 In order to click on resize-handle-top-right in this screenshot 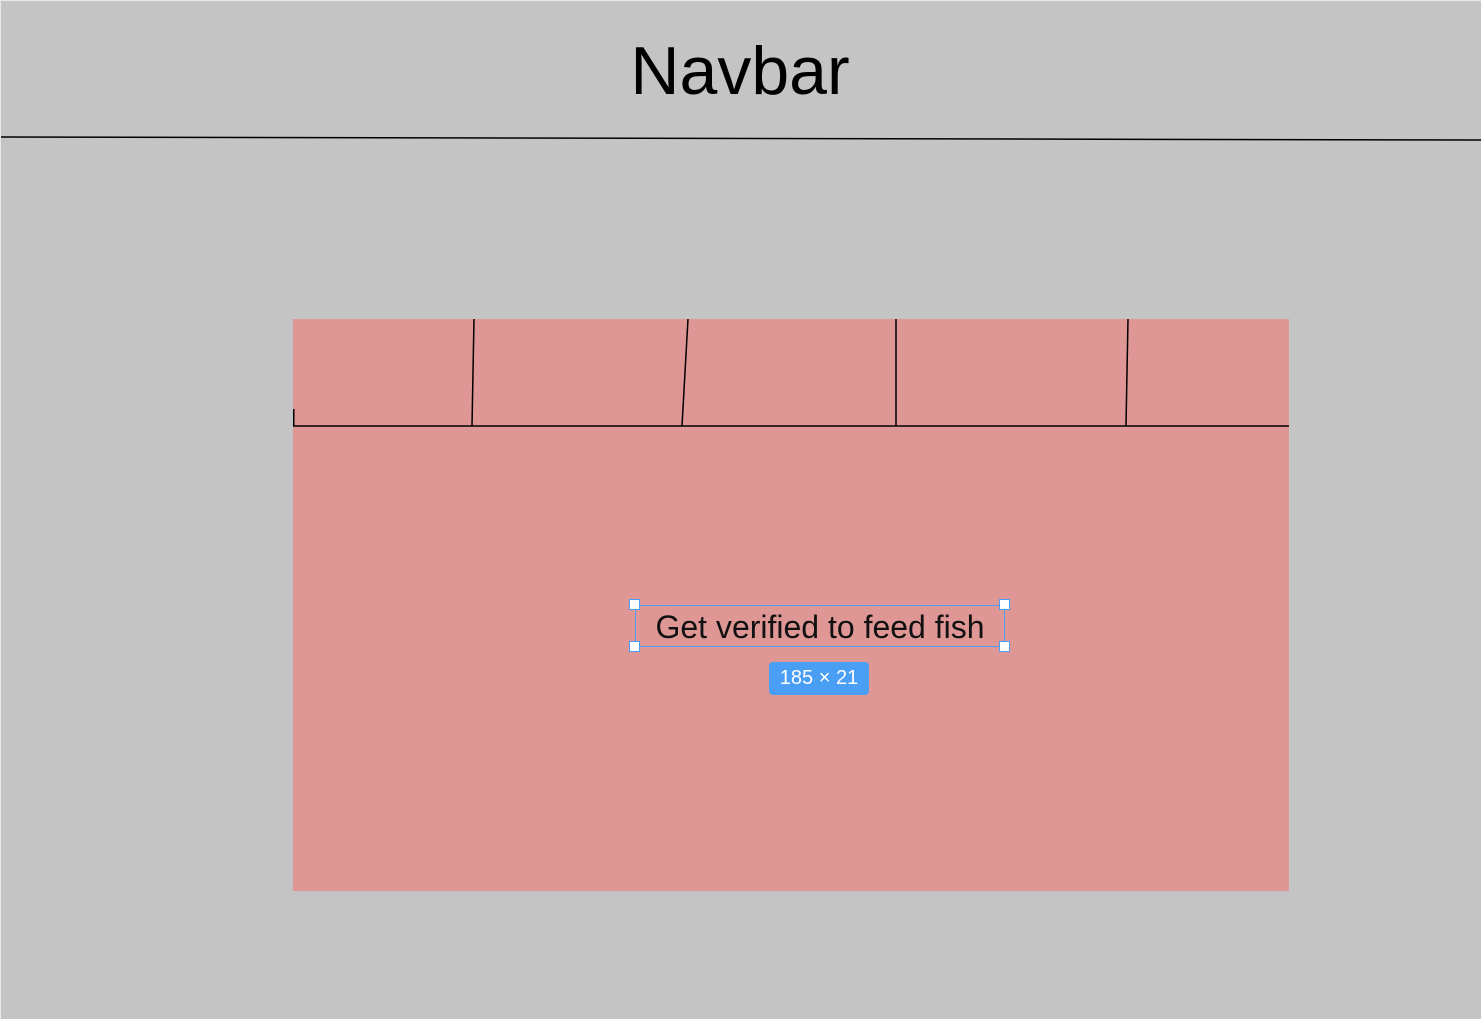, I will do `click(1004, 604)`.